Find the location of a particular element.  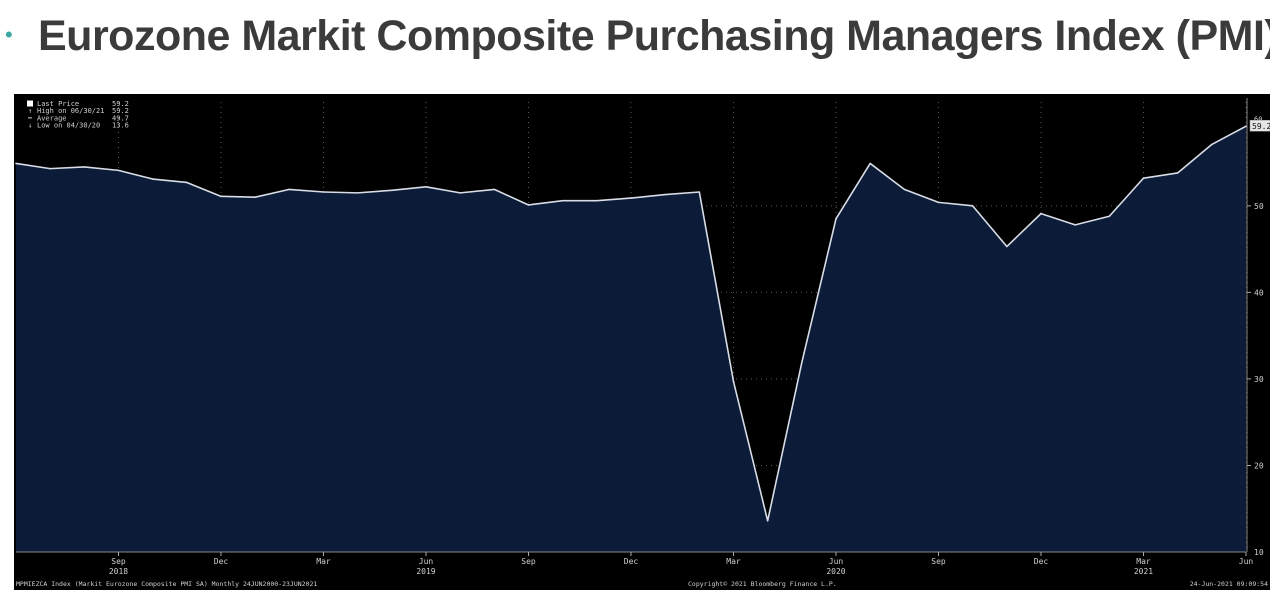

legend-low-icon: ↓ is located at coordinates (30, 126).